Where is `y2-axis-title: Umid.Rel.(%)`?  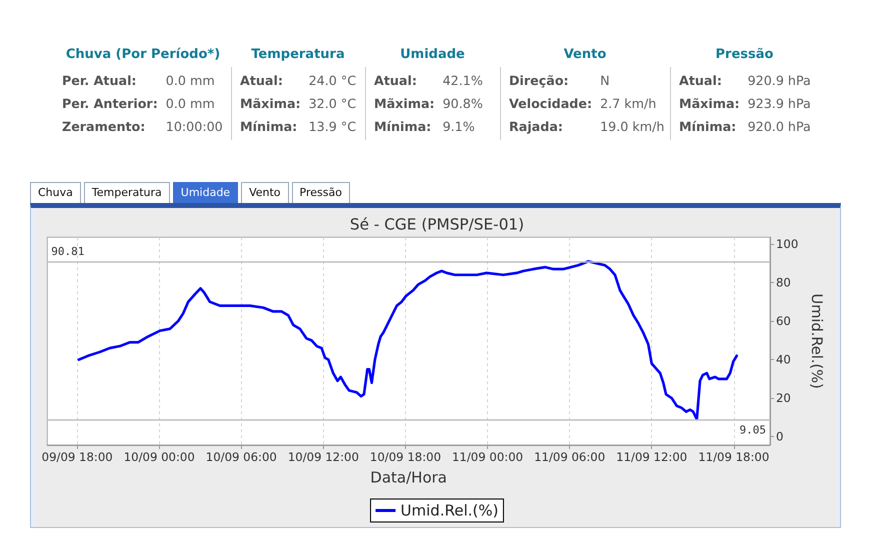 y2-axis-title: Umid.Rel.(%) is located at coordinates (817, 341).